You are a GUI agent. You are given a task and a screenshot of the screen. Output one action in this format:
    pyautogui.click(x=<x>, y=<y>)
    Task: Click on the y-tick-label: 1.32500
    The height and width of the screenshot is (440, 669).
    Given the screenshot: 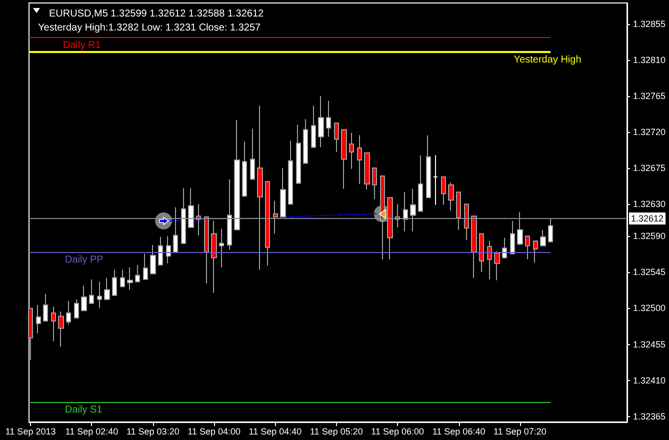 What is the action you would take?
    pyautogui.click(x=649, y=308)
    